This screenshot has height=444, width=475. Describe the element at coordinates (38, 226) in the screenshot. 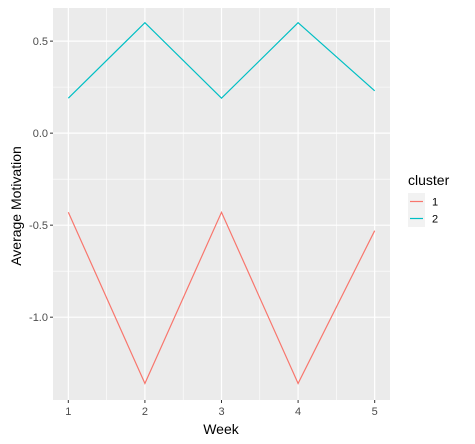

I see `y-tick-label: -0.5` at that location.